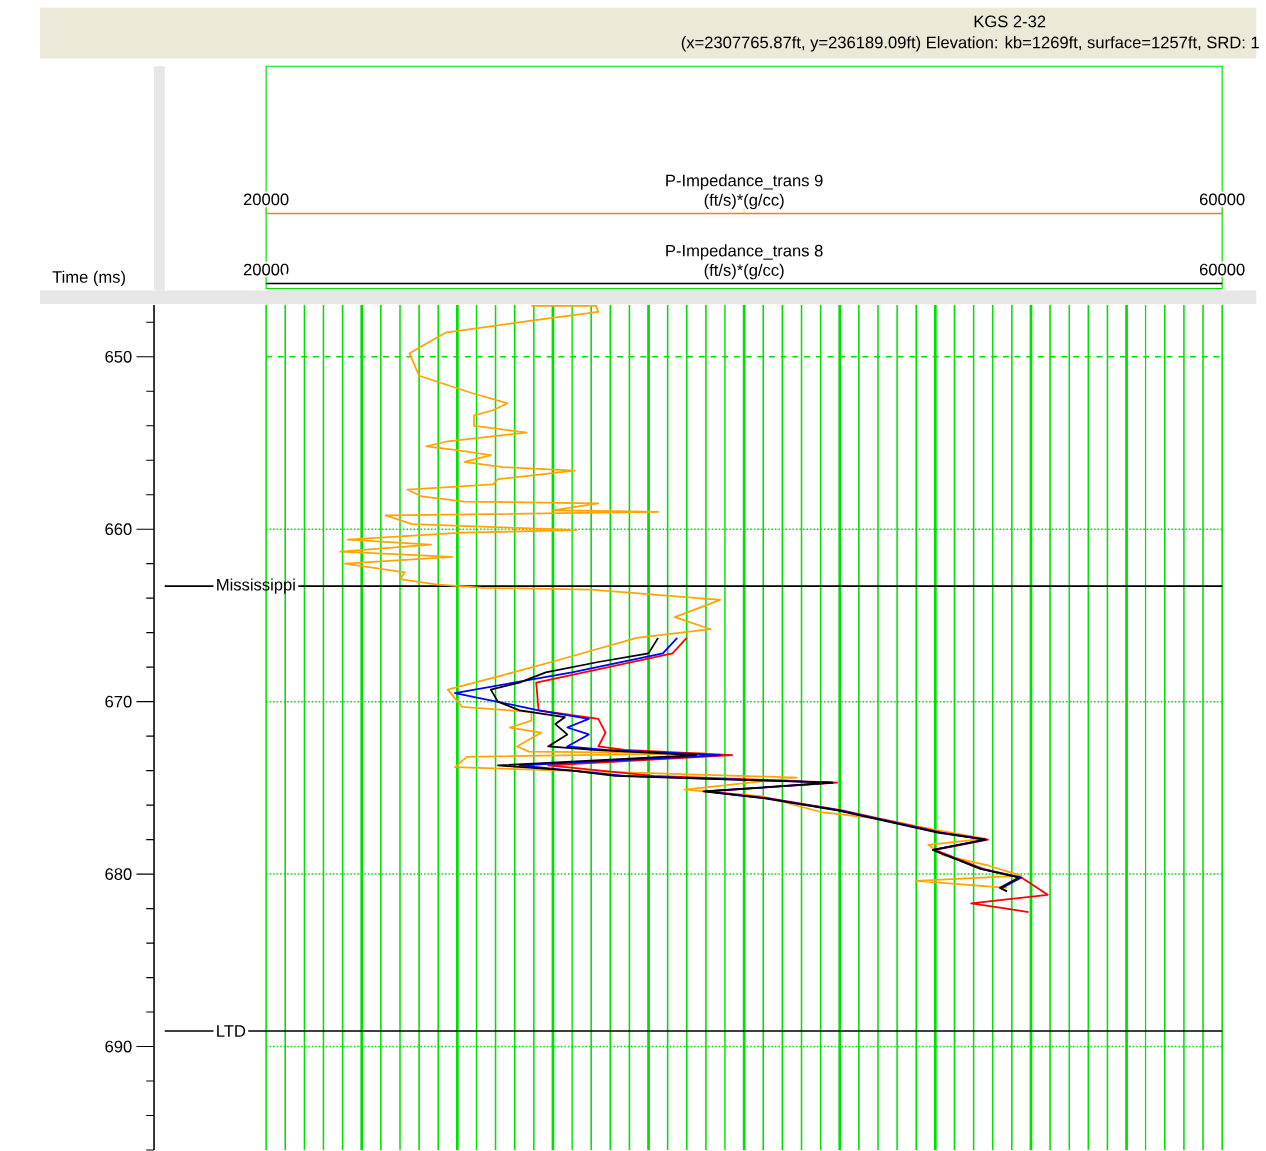 This screenshot has width=1266, height=1151. Describe the element at coordinates (118, 1046) in the screenshot. I see `y-tick-label: 690` at that location.